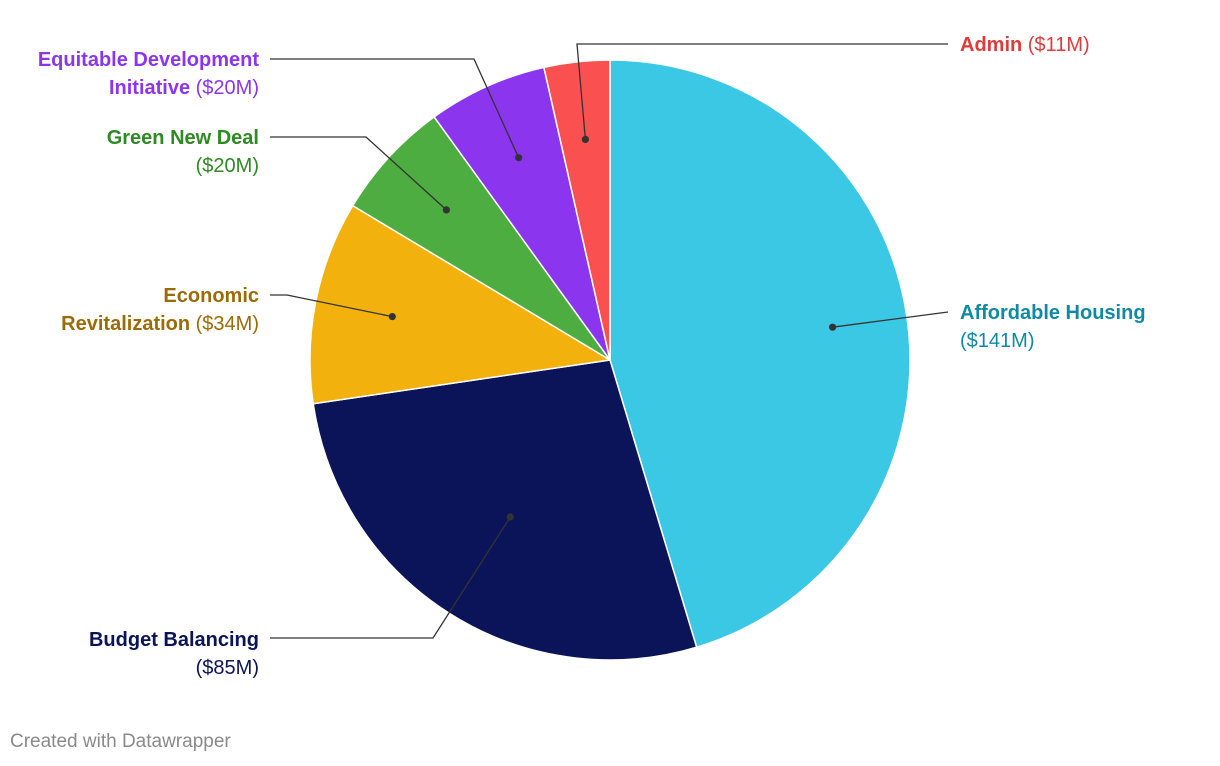 This screenshot has width=1220, height=766. What do you see at coordinates (125, 324) in the screenshot?
I see `slice-label-name: Revitalization` at bounding box center [125, 324].